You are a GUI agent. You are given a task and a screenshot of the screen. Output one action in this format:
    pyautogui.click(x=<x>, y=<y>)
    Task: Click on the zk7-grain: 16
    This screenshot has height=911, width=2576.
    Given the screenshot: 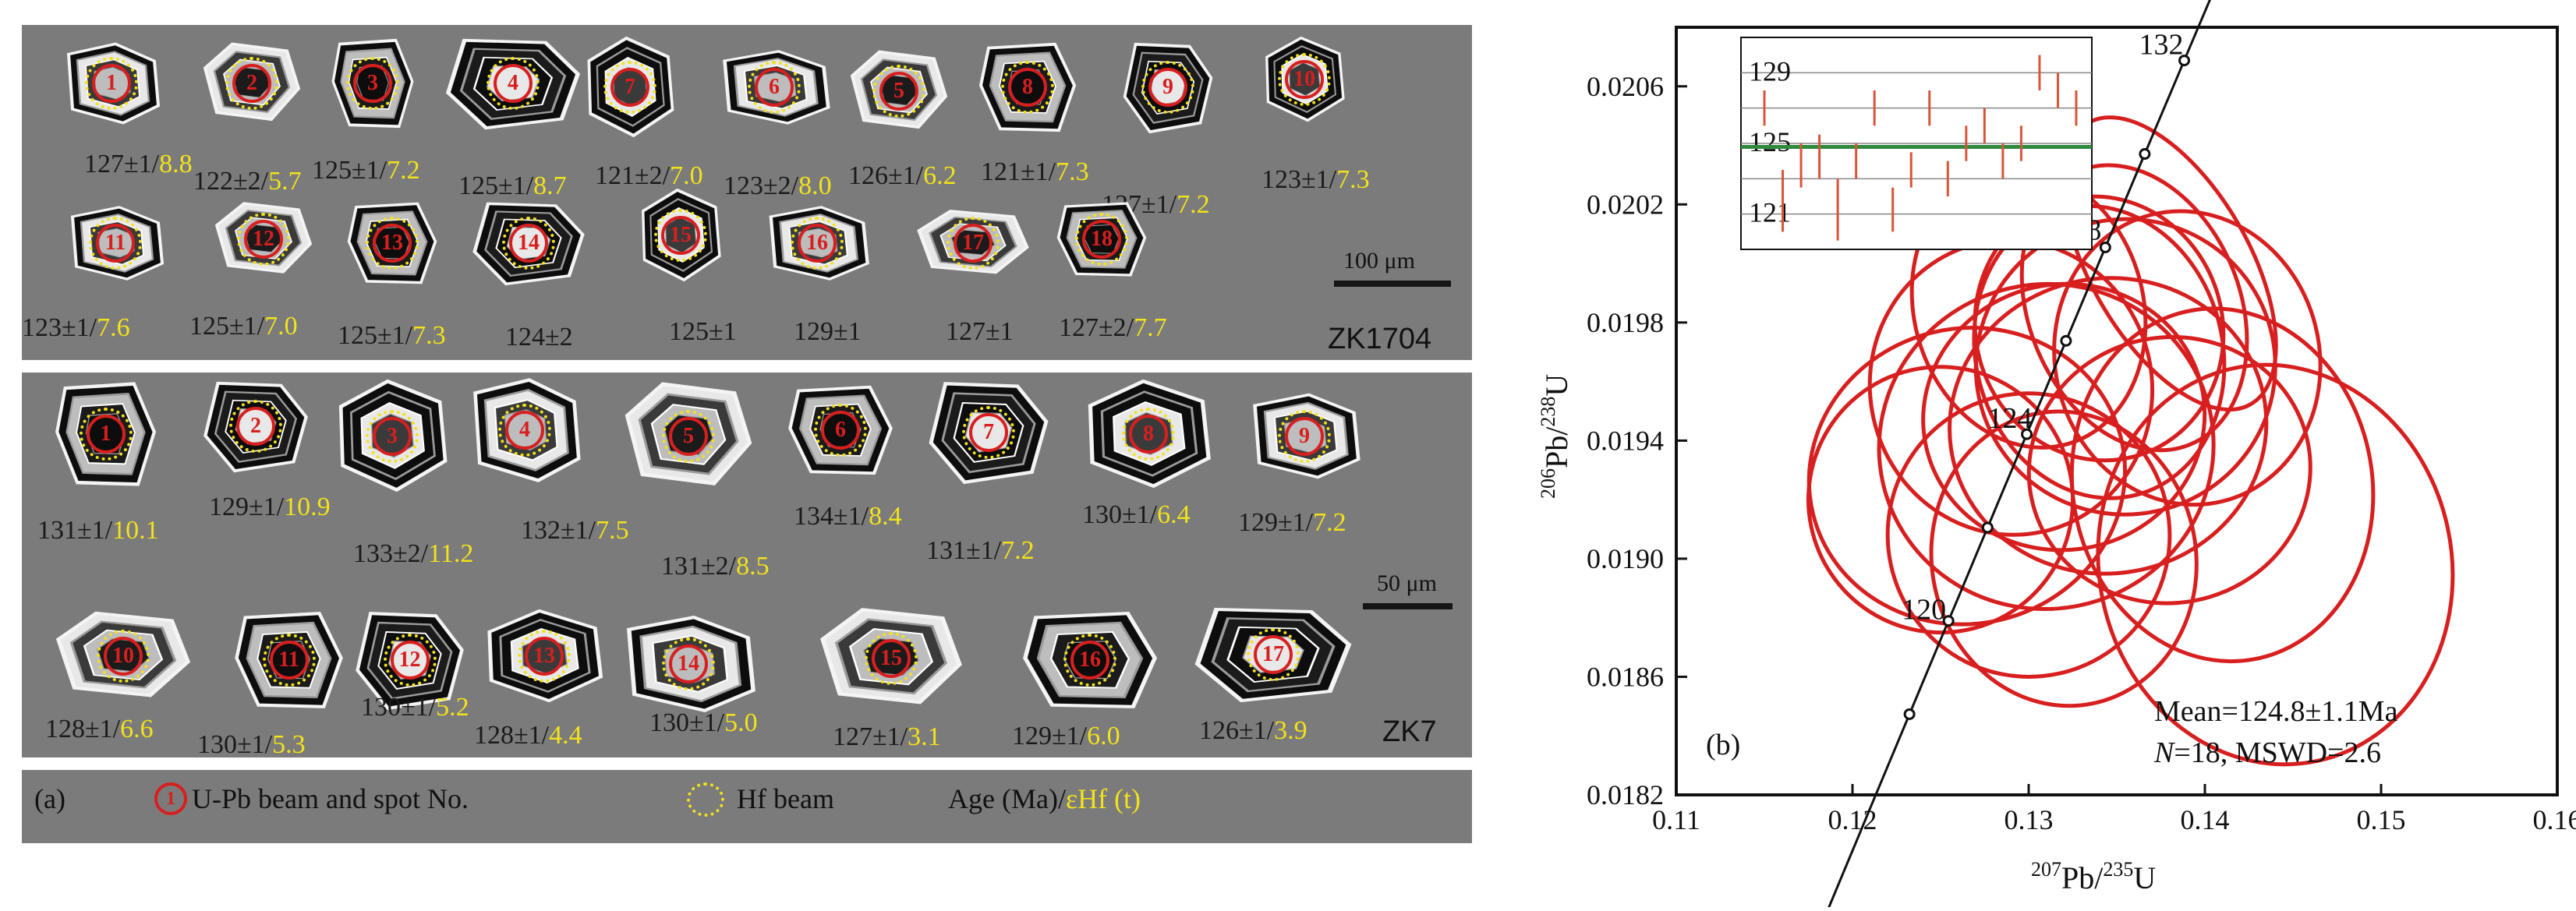 What is the action you would take?
    pyautogui.click(x=1090, y=660)
    